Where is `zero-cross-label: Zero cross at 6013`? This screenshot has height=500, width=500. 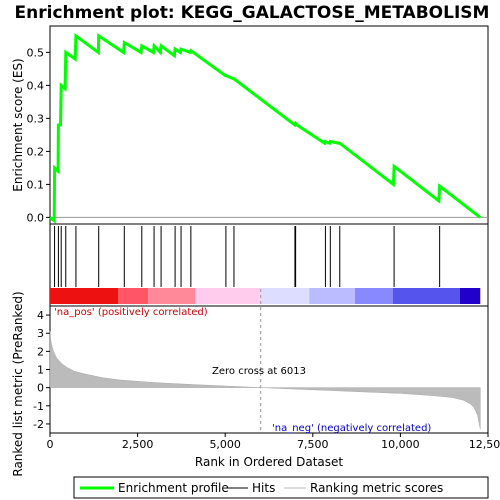 zero-cross-label: Zero cross at 6013 is located at coordinates (259, 371).